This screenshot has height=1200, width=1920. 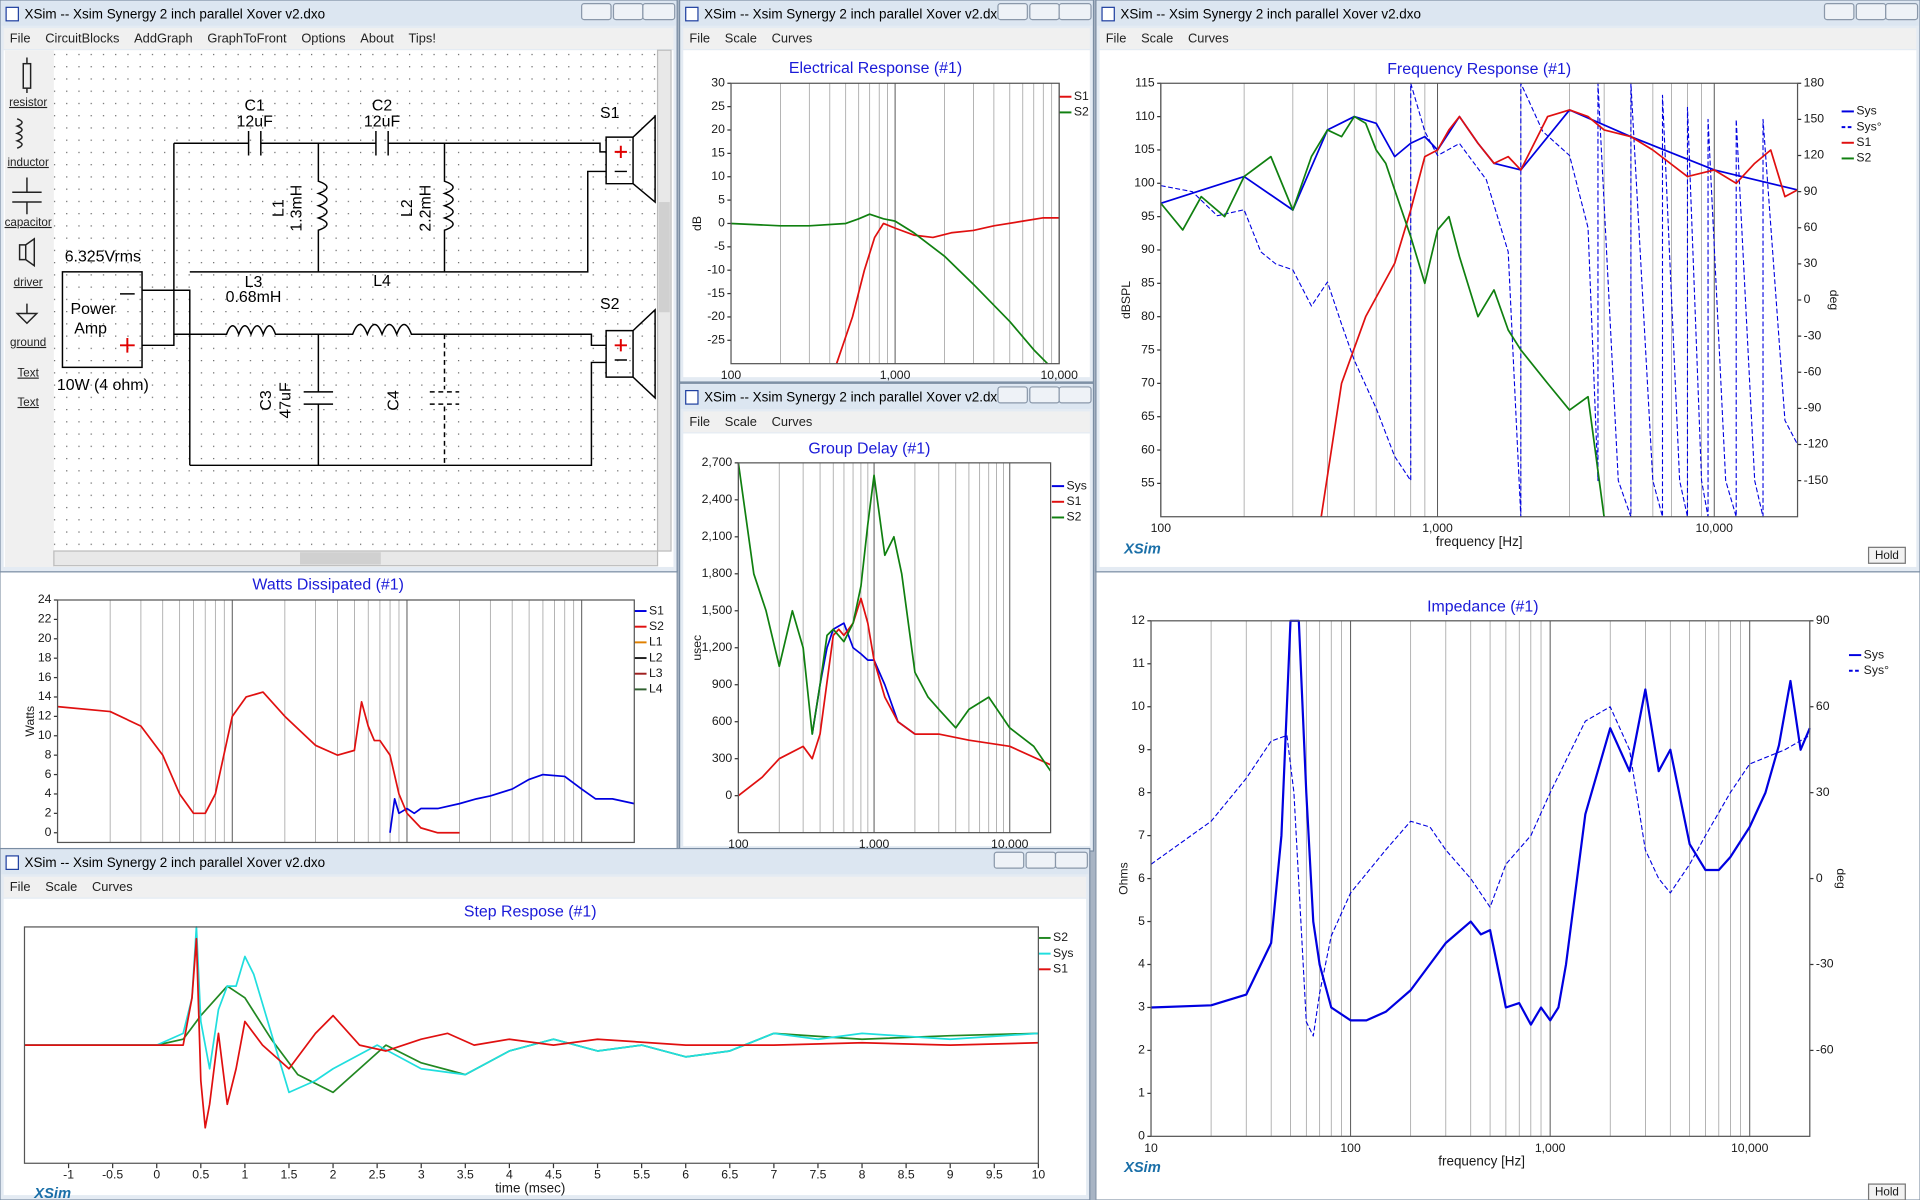 I want to click on y-tick-label: 15, so click(x=718, y=153).